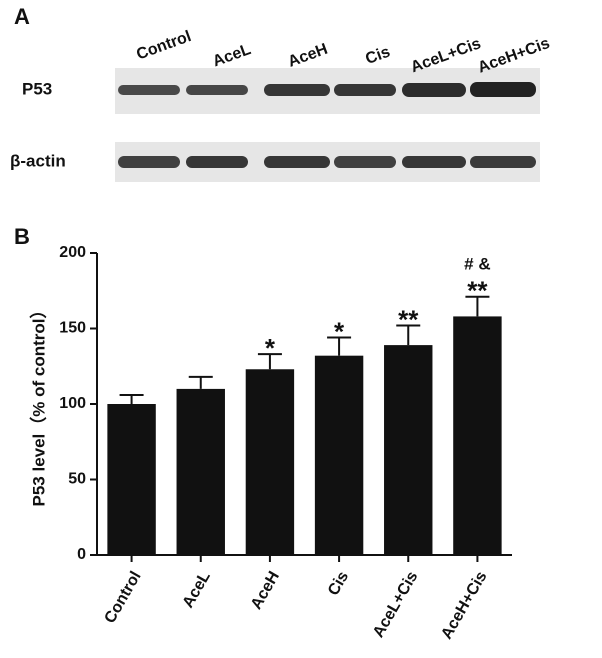 The image size is (602, 658). I want to click on lane-label: Control, so click(163, 45).